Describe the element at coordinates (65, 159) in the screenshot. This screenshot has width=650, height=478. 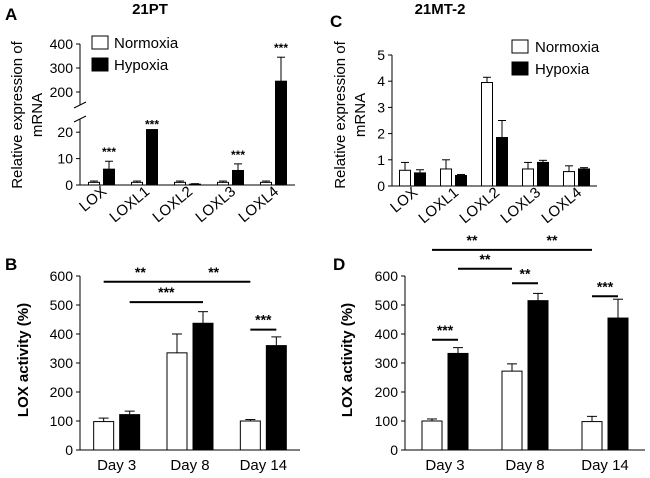
I see `y-tick-label: 10` at that location.